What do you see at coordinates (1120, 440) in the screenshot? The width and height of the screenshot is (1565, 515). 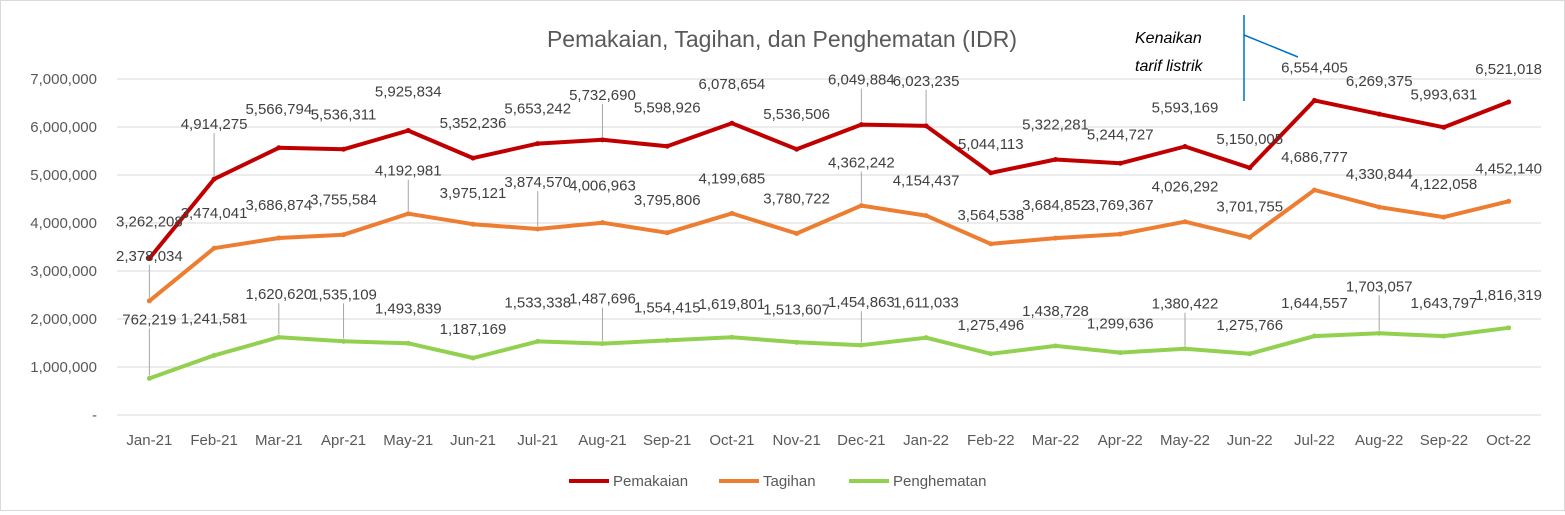 I see `x-tick-label: Apr-22` at bounding box center [1120, 440].